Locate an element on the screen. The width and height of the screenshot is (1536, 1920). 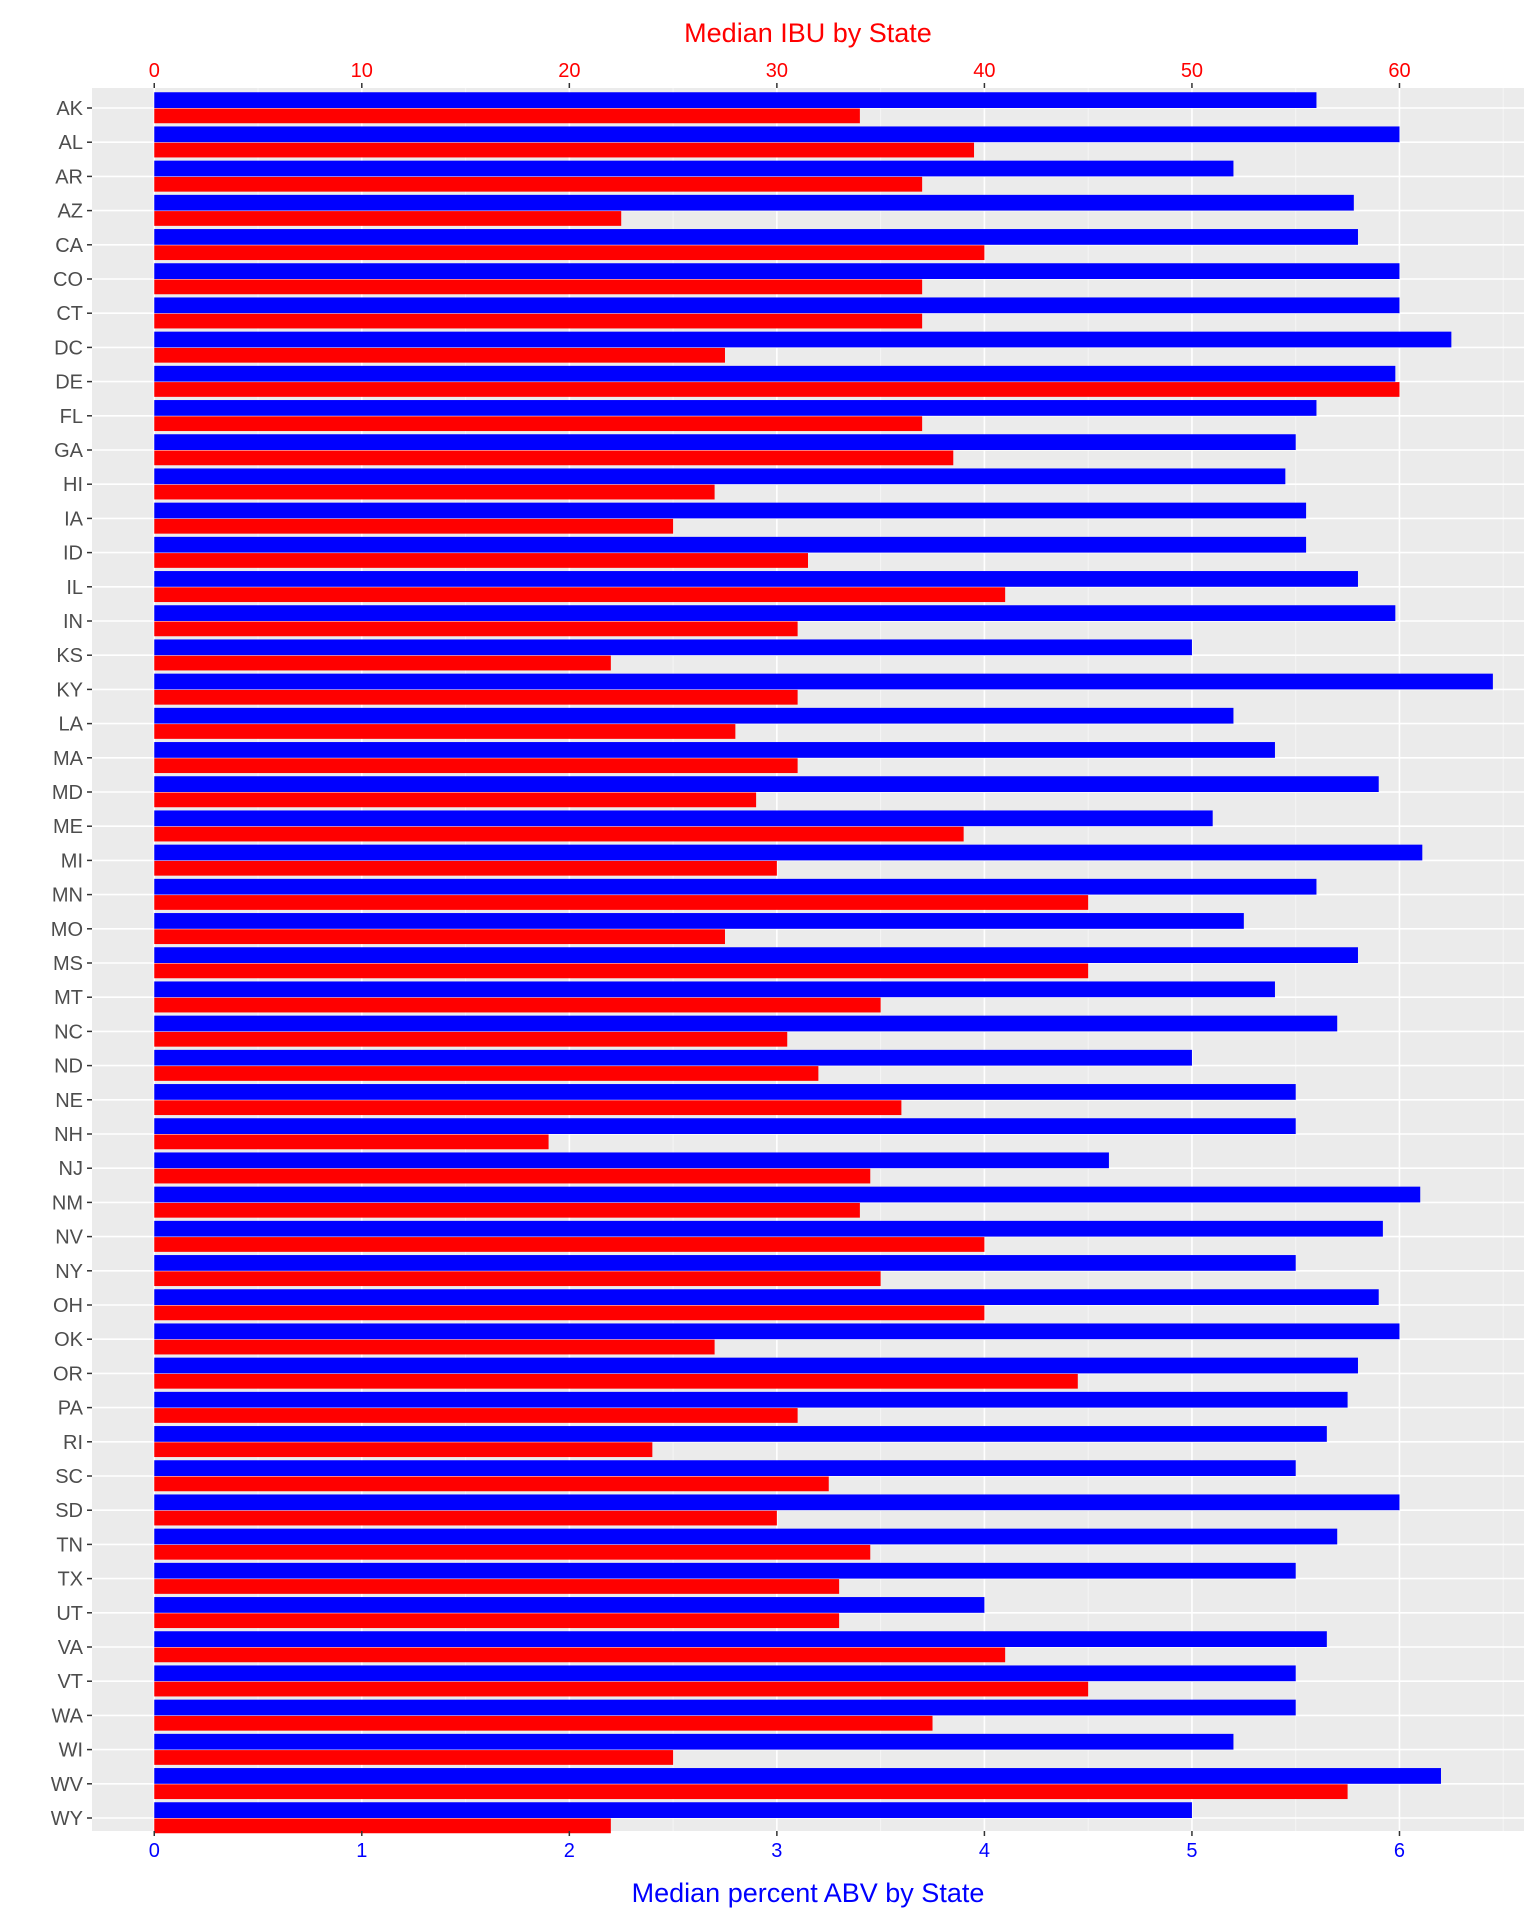
state-label: CT is located at coordinates (69, 314).